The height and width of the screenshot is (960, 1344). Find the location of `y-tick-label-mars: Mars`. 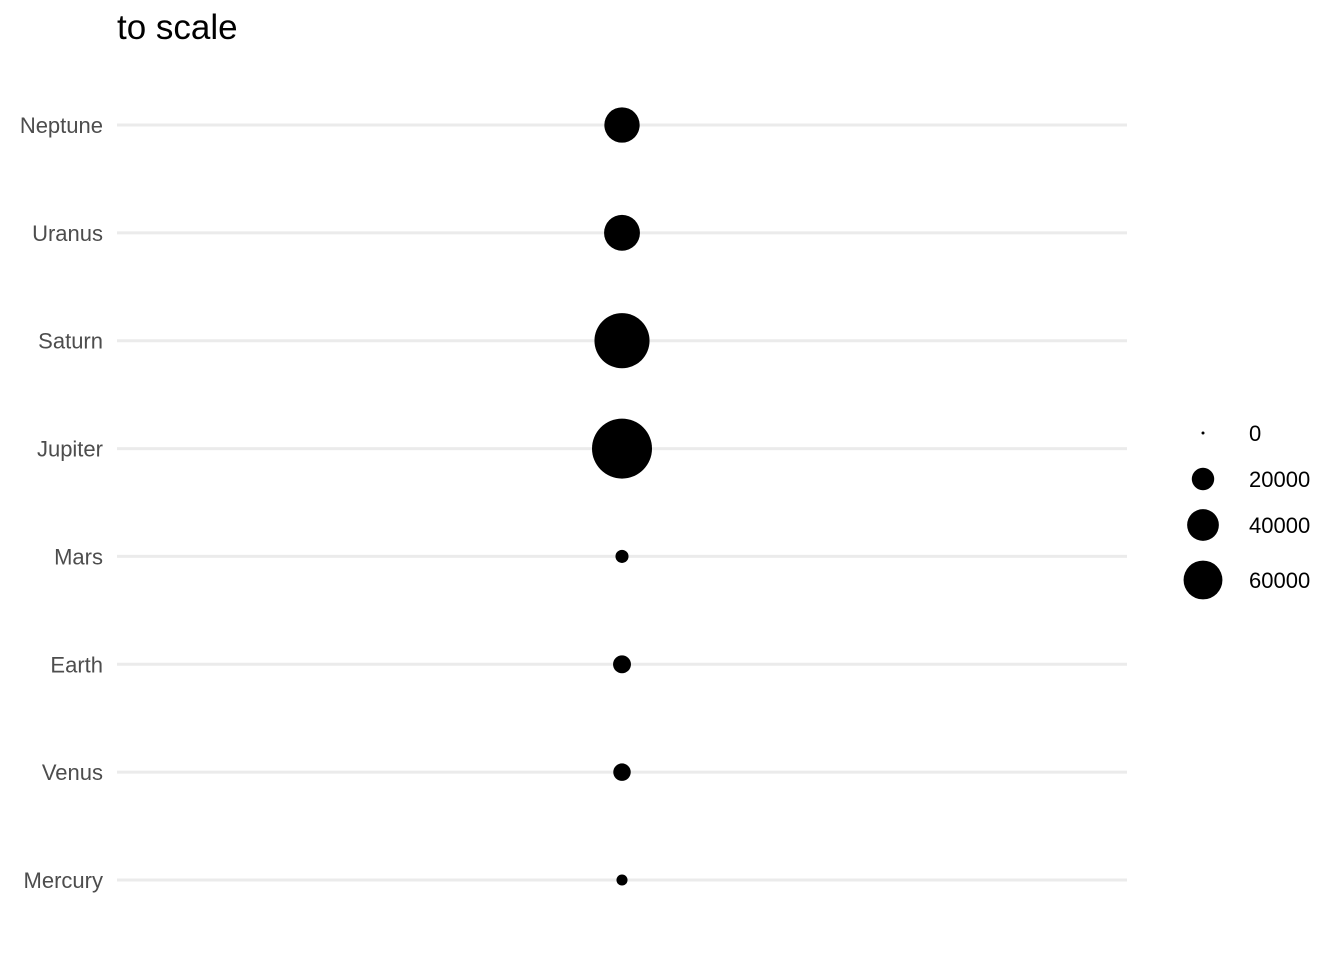

y-tick-label-mars: Mars is located at coordinates (78, 556).